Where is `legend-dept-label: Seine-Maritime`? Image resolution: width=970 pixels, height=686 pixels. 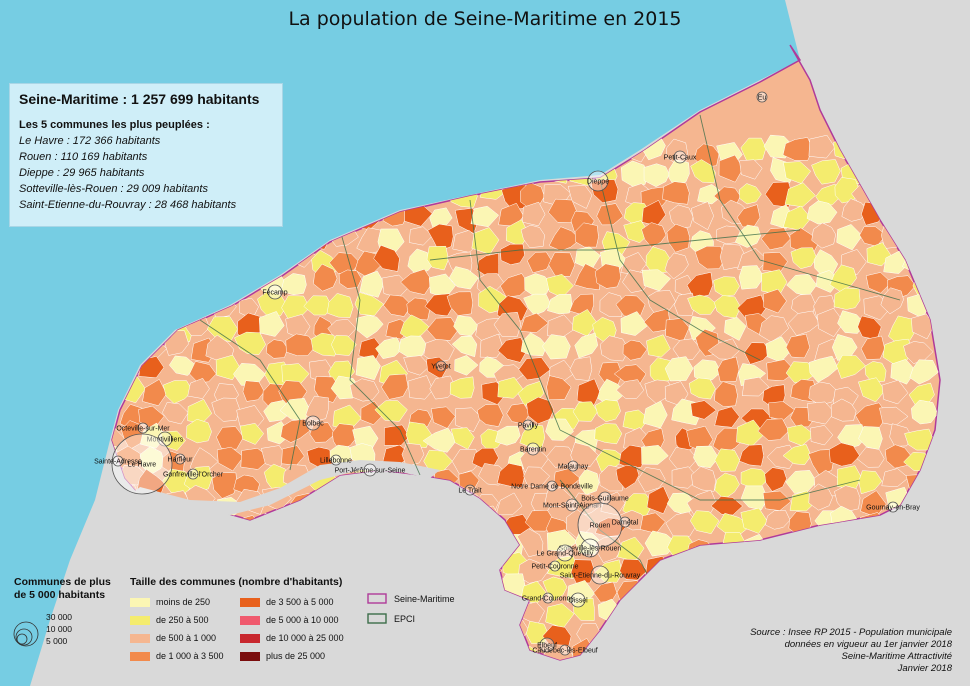
legend-dept-label: Seine-Maritime is located at coordinates (424, 599).